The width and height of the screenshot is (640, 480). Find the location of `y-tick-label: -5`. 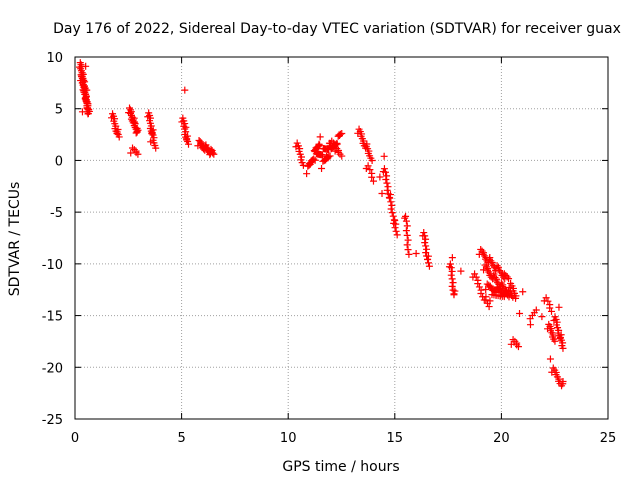

y-tick-label: -5 is located at coordinates (56, 213).